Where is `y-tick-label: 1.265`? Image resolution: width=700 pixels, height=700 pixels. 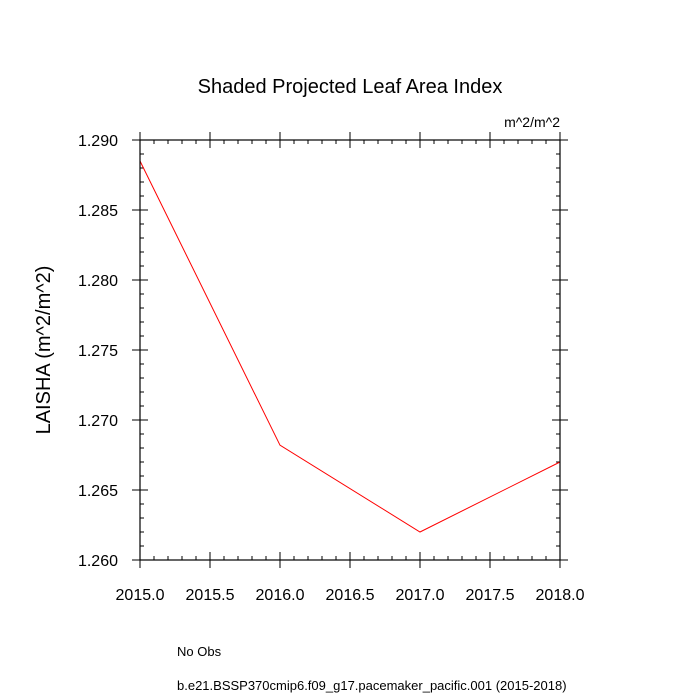 y-tick-label: 1.265 is located at coordinates (98, 491).